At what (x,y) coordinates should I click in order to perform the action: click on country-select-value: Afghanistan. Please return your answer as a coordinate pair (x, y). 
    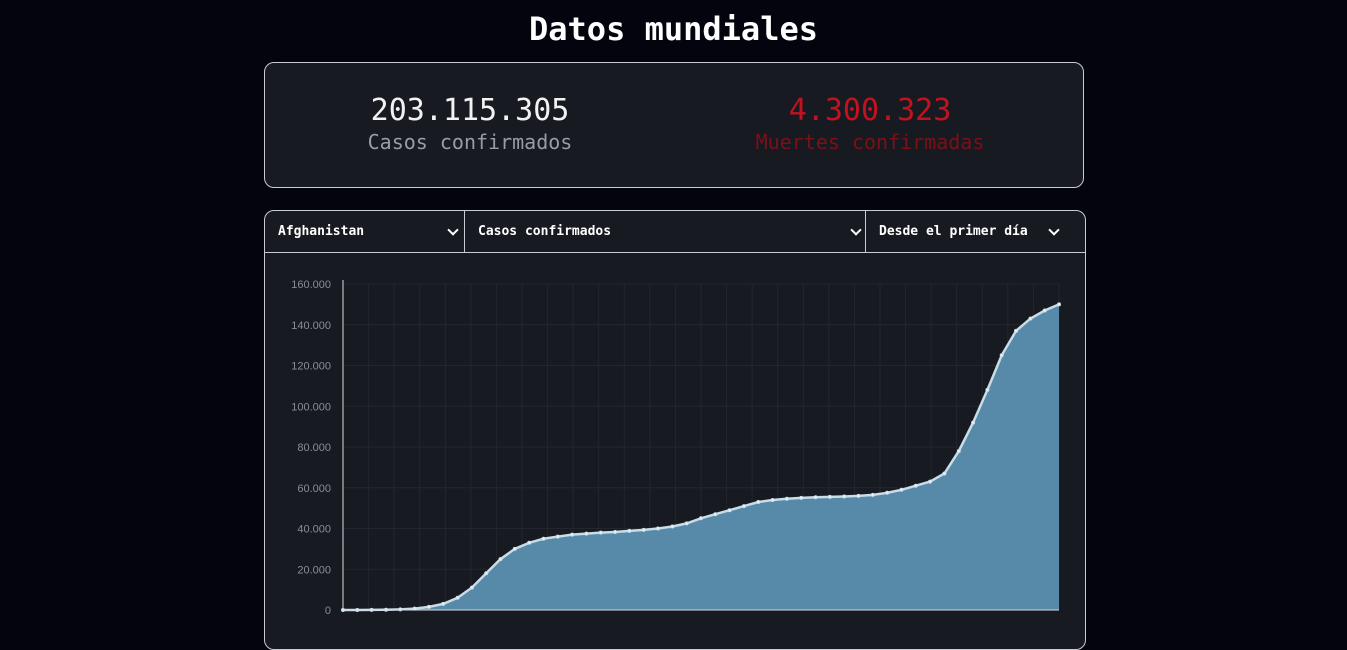
    Looking at the image, I should click on (321, 231).